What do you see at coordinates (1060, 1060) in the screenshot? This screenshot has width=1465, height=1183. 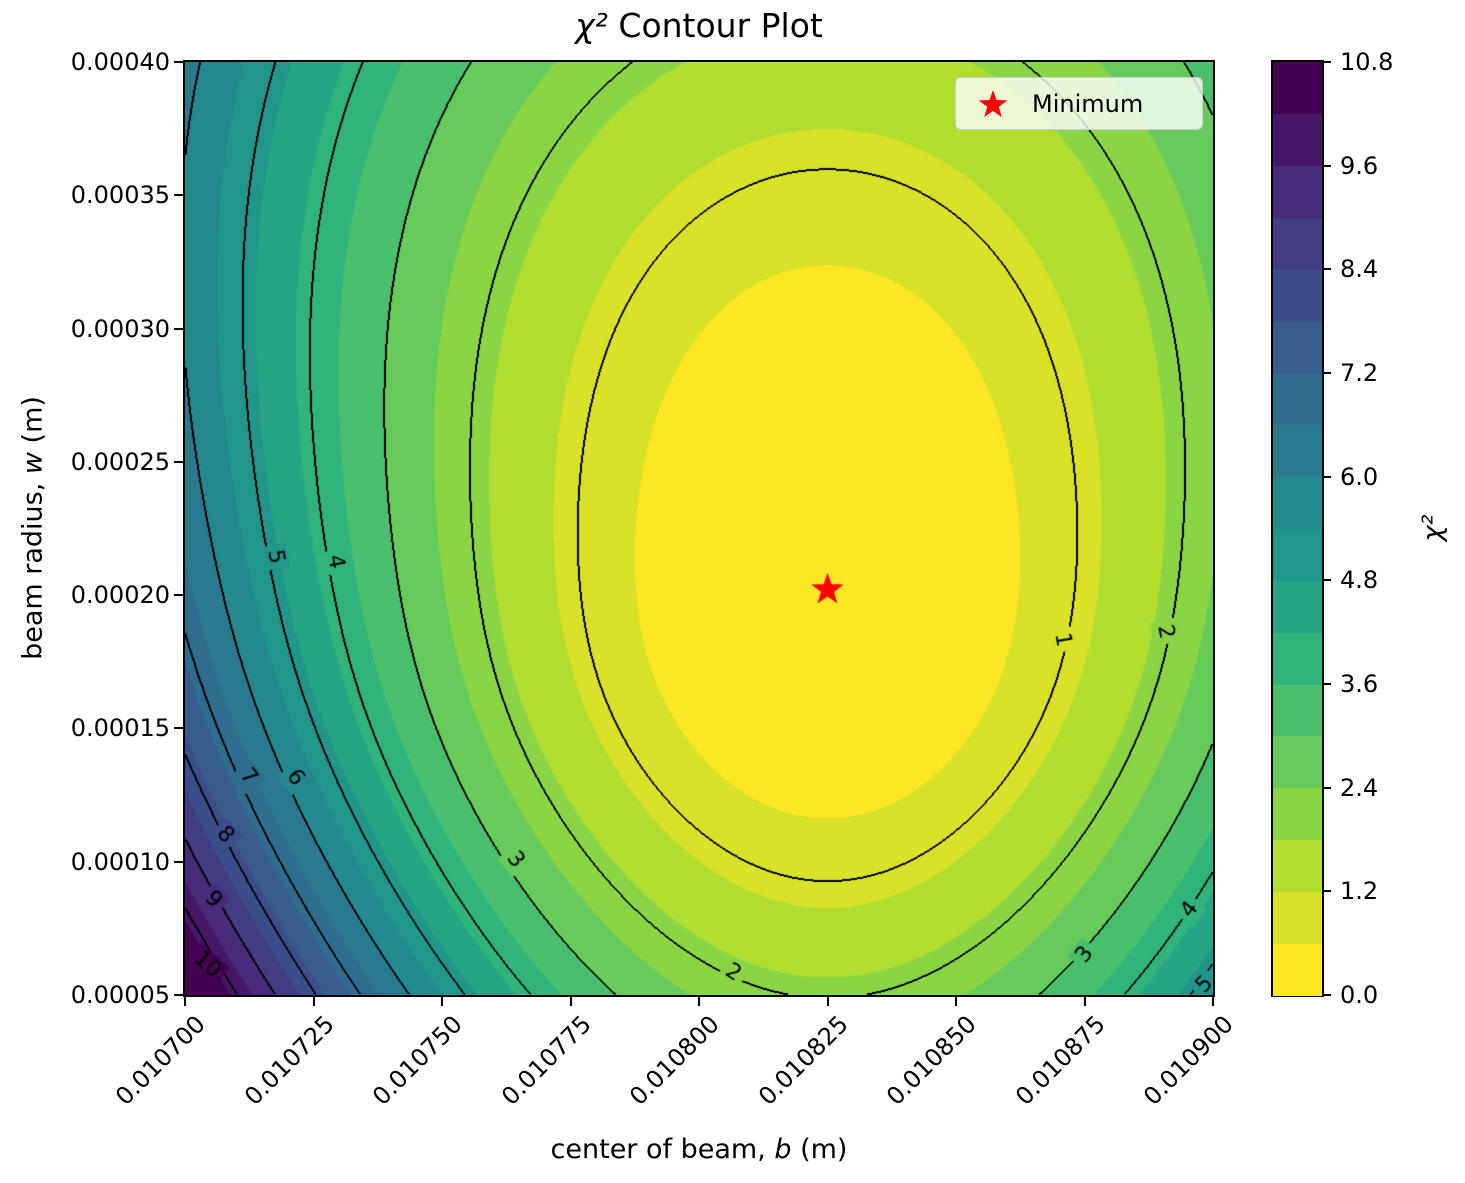 I see `x-tick-label: 0.010875` at bounding box center [1060, 1060].